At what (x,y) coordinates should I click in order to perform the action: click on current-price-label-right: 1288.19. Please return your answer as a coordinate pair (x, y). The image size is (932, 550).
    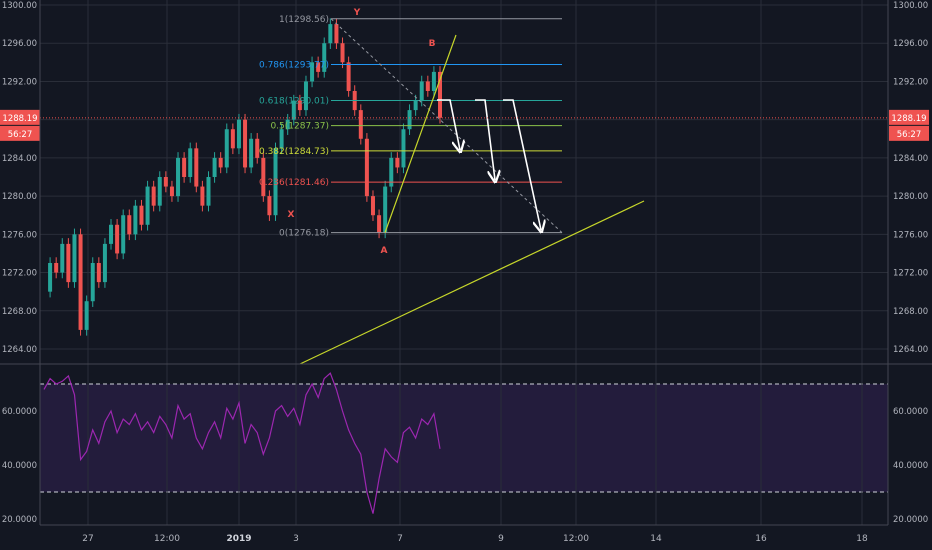
    Looking at the image, I should click on (908, 119).